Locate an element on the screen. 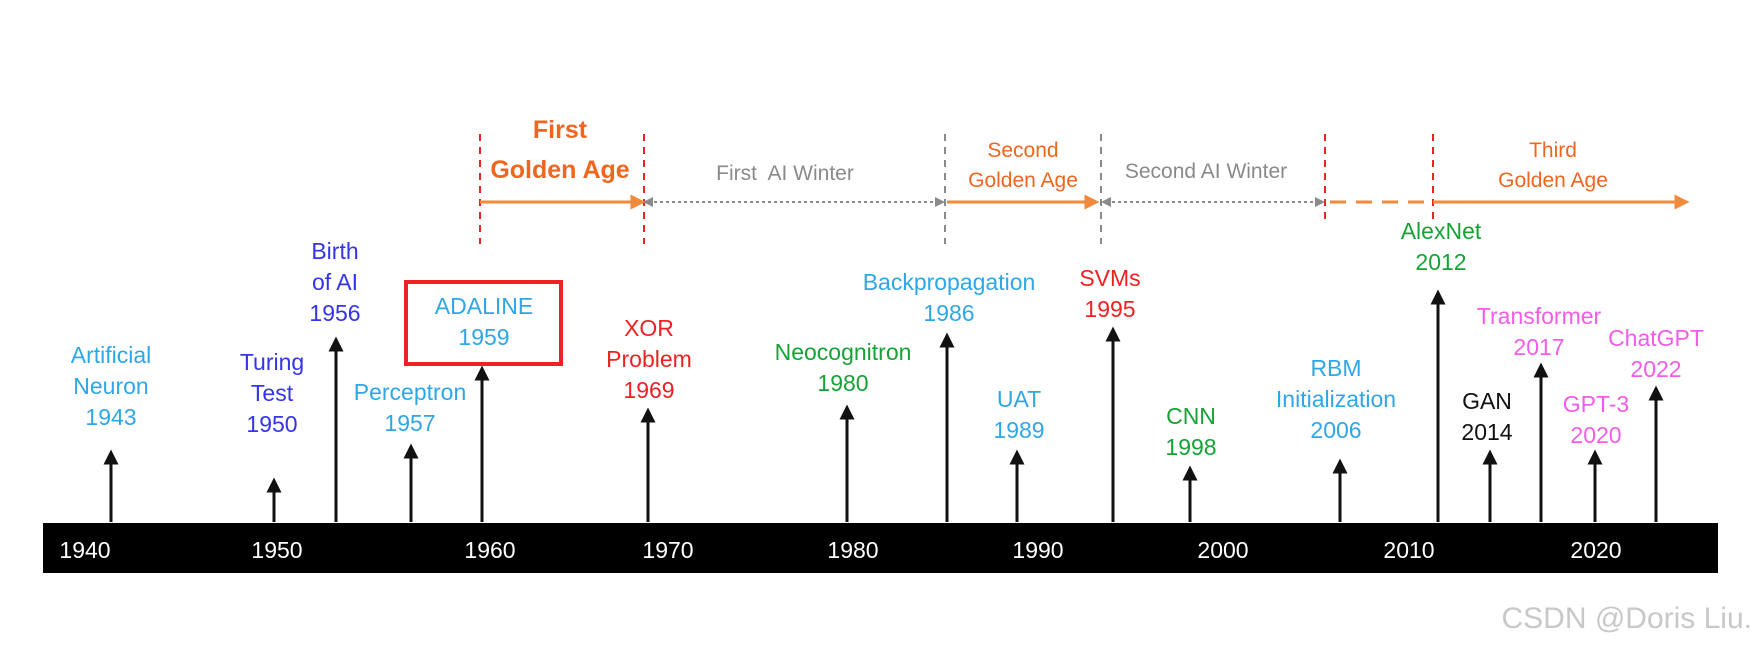 The image size is (1760, 653). event-label-uat: UAT 1989 is located at coordinates (1018, 414).